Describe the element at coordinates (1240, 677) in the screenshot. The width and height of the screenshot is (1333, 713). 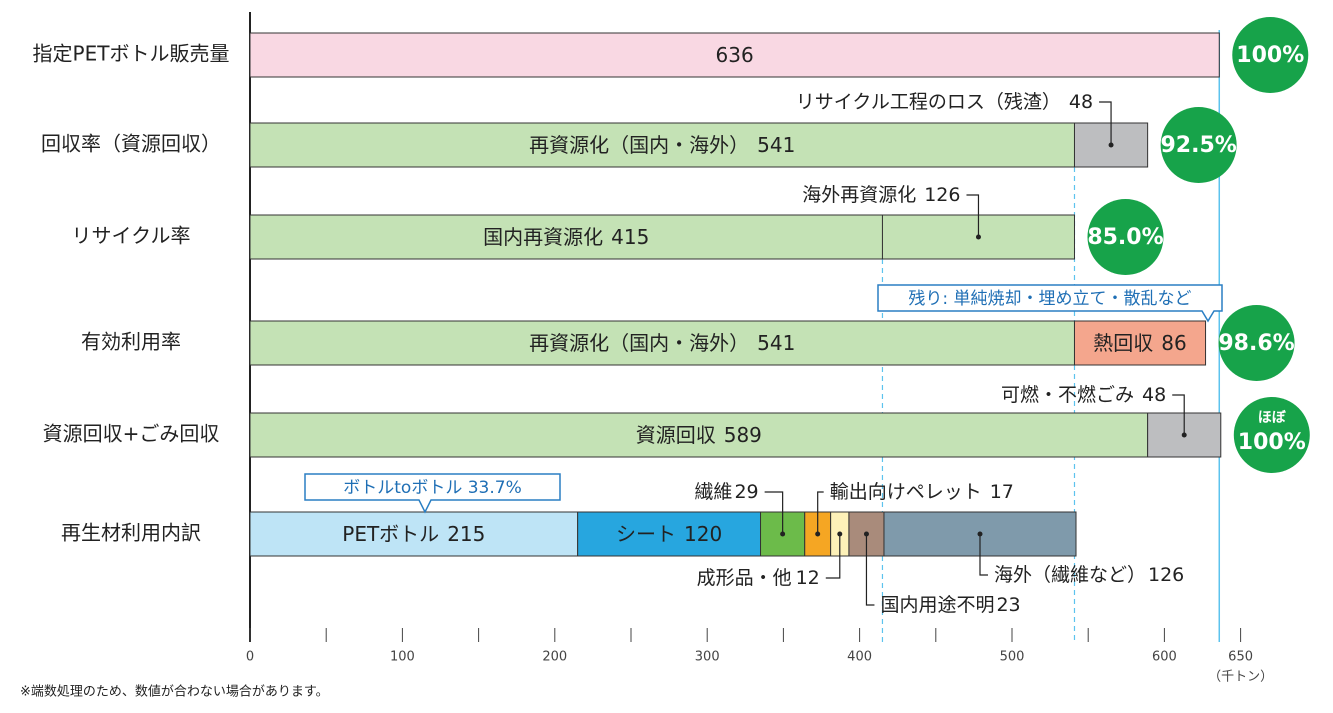
I see `axis-unit: （千トン）` at that location.